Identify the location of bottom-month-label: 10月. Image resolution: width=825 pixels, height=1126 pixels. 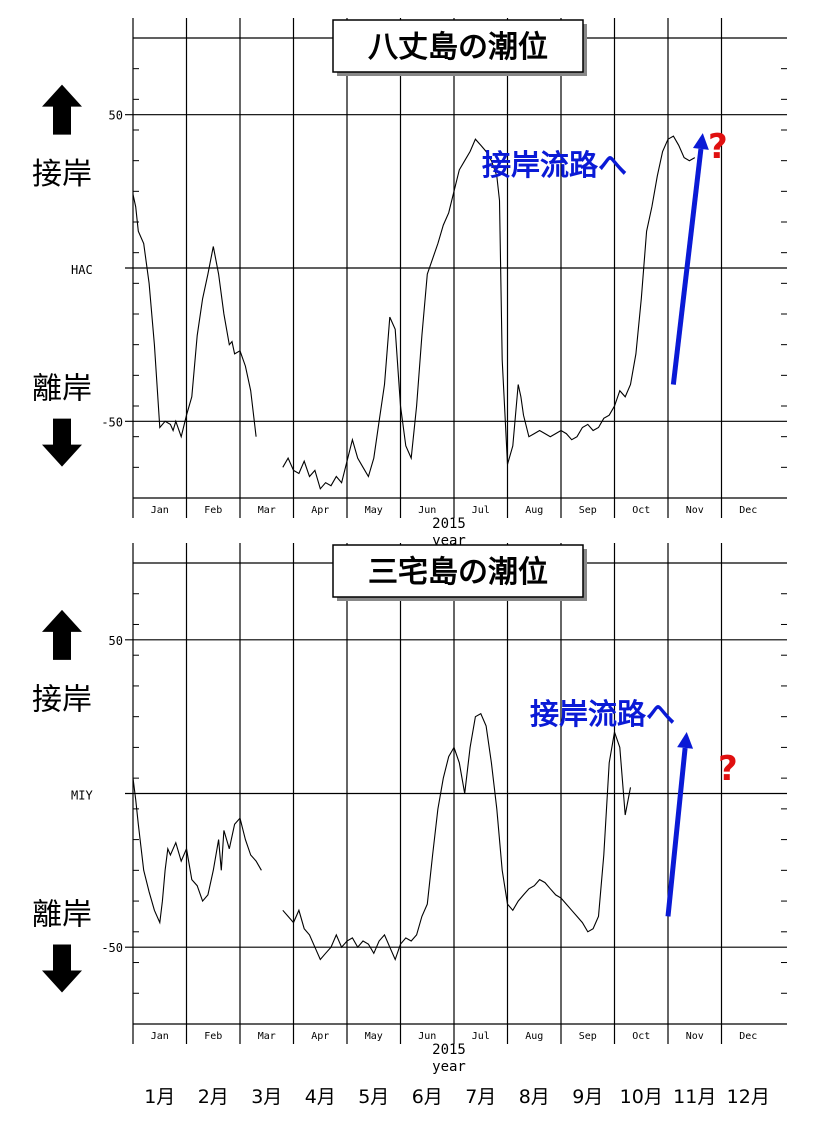
(641, 1097).